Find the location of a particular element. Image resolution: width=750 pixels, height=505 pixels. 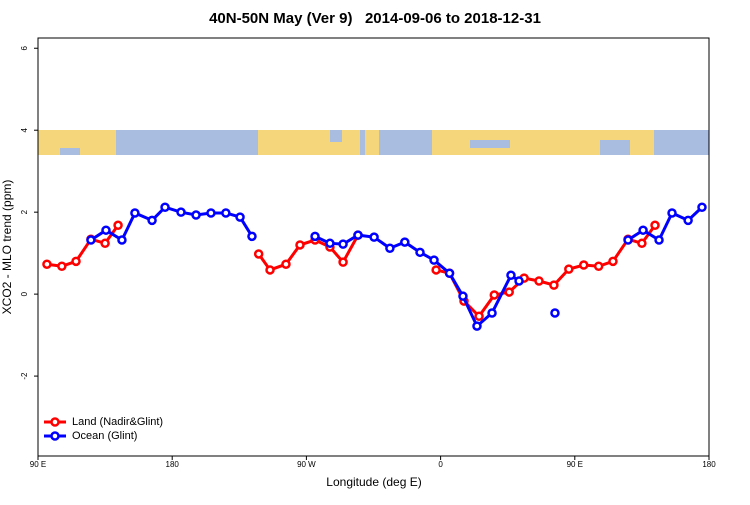

y-tick-label: 4 is located at coordinates (24, 129).